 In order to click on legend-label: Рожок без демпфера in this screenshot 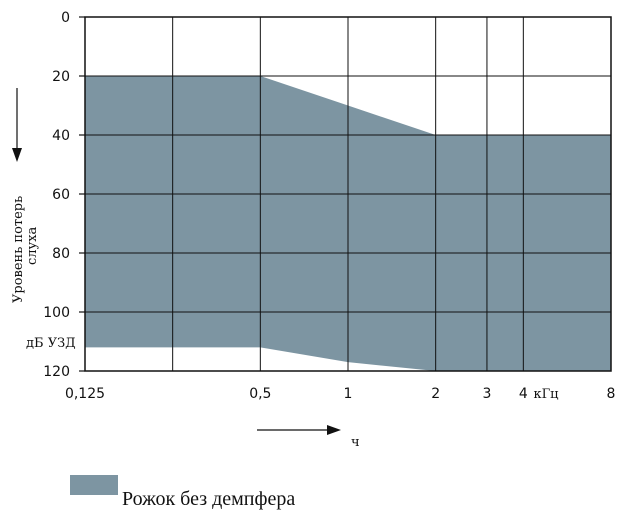, I will do `click(209, 499)`.